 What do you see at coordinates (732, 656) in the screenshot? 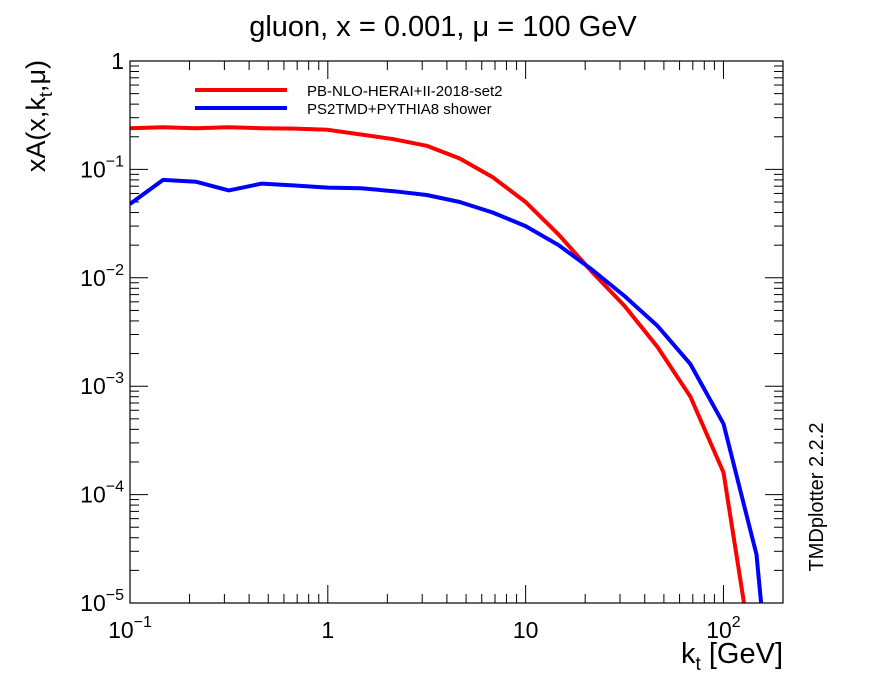
I see `x-axis-label: kt [GeV]` at bounding box center [732, 656].